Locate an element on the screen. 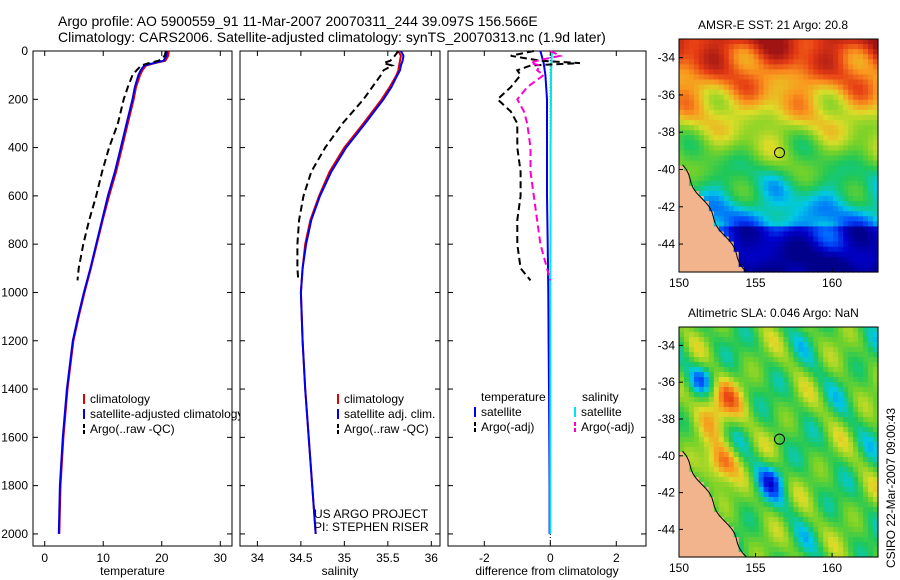 The width and height of the screenshot is (900, 580). sla_map-ytick-label: -38 is located at coordinates (667, 419).